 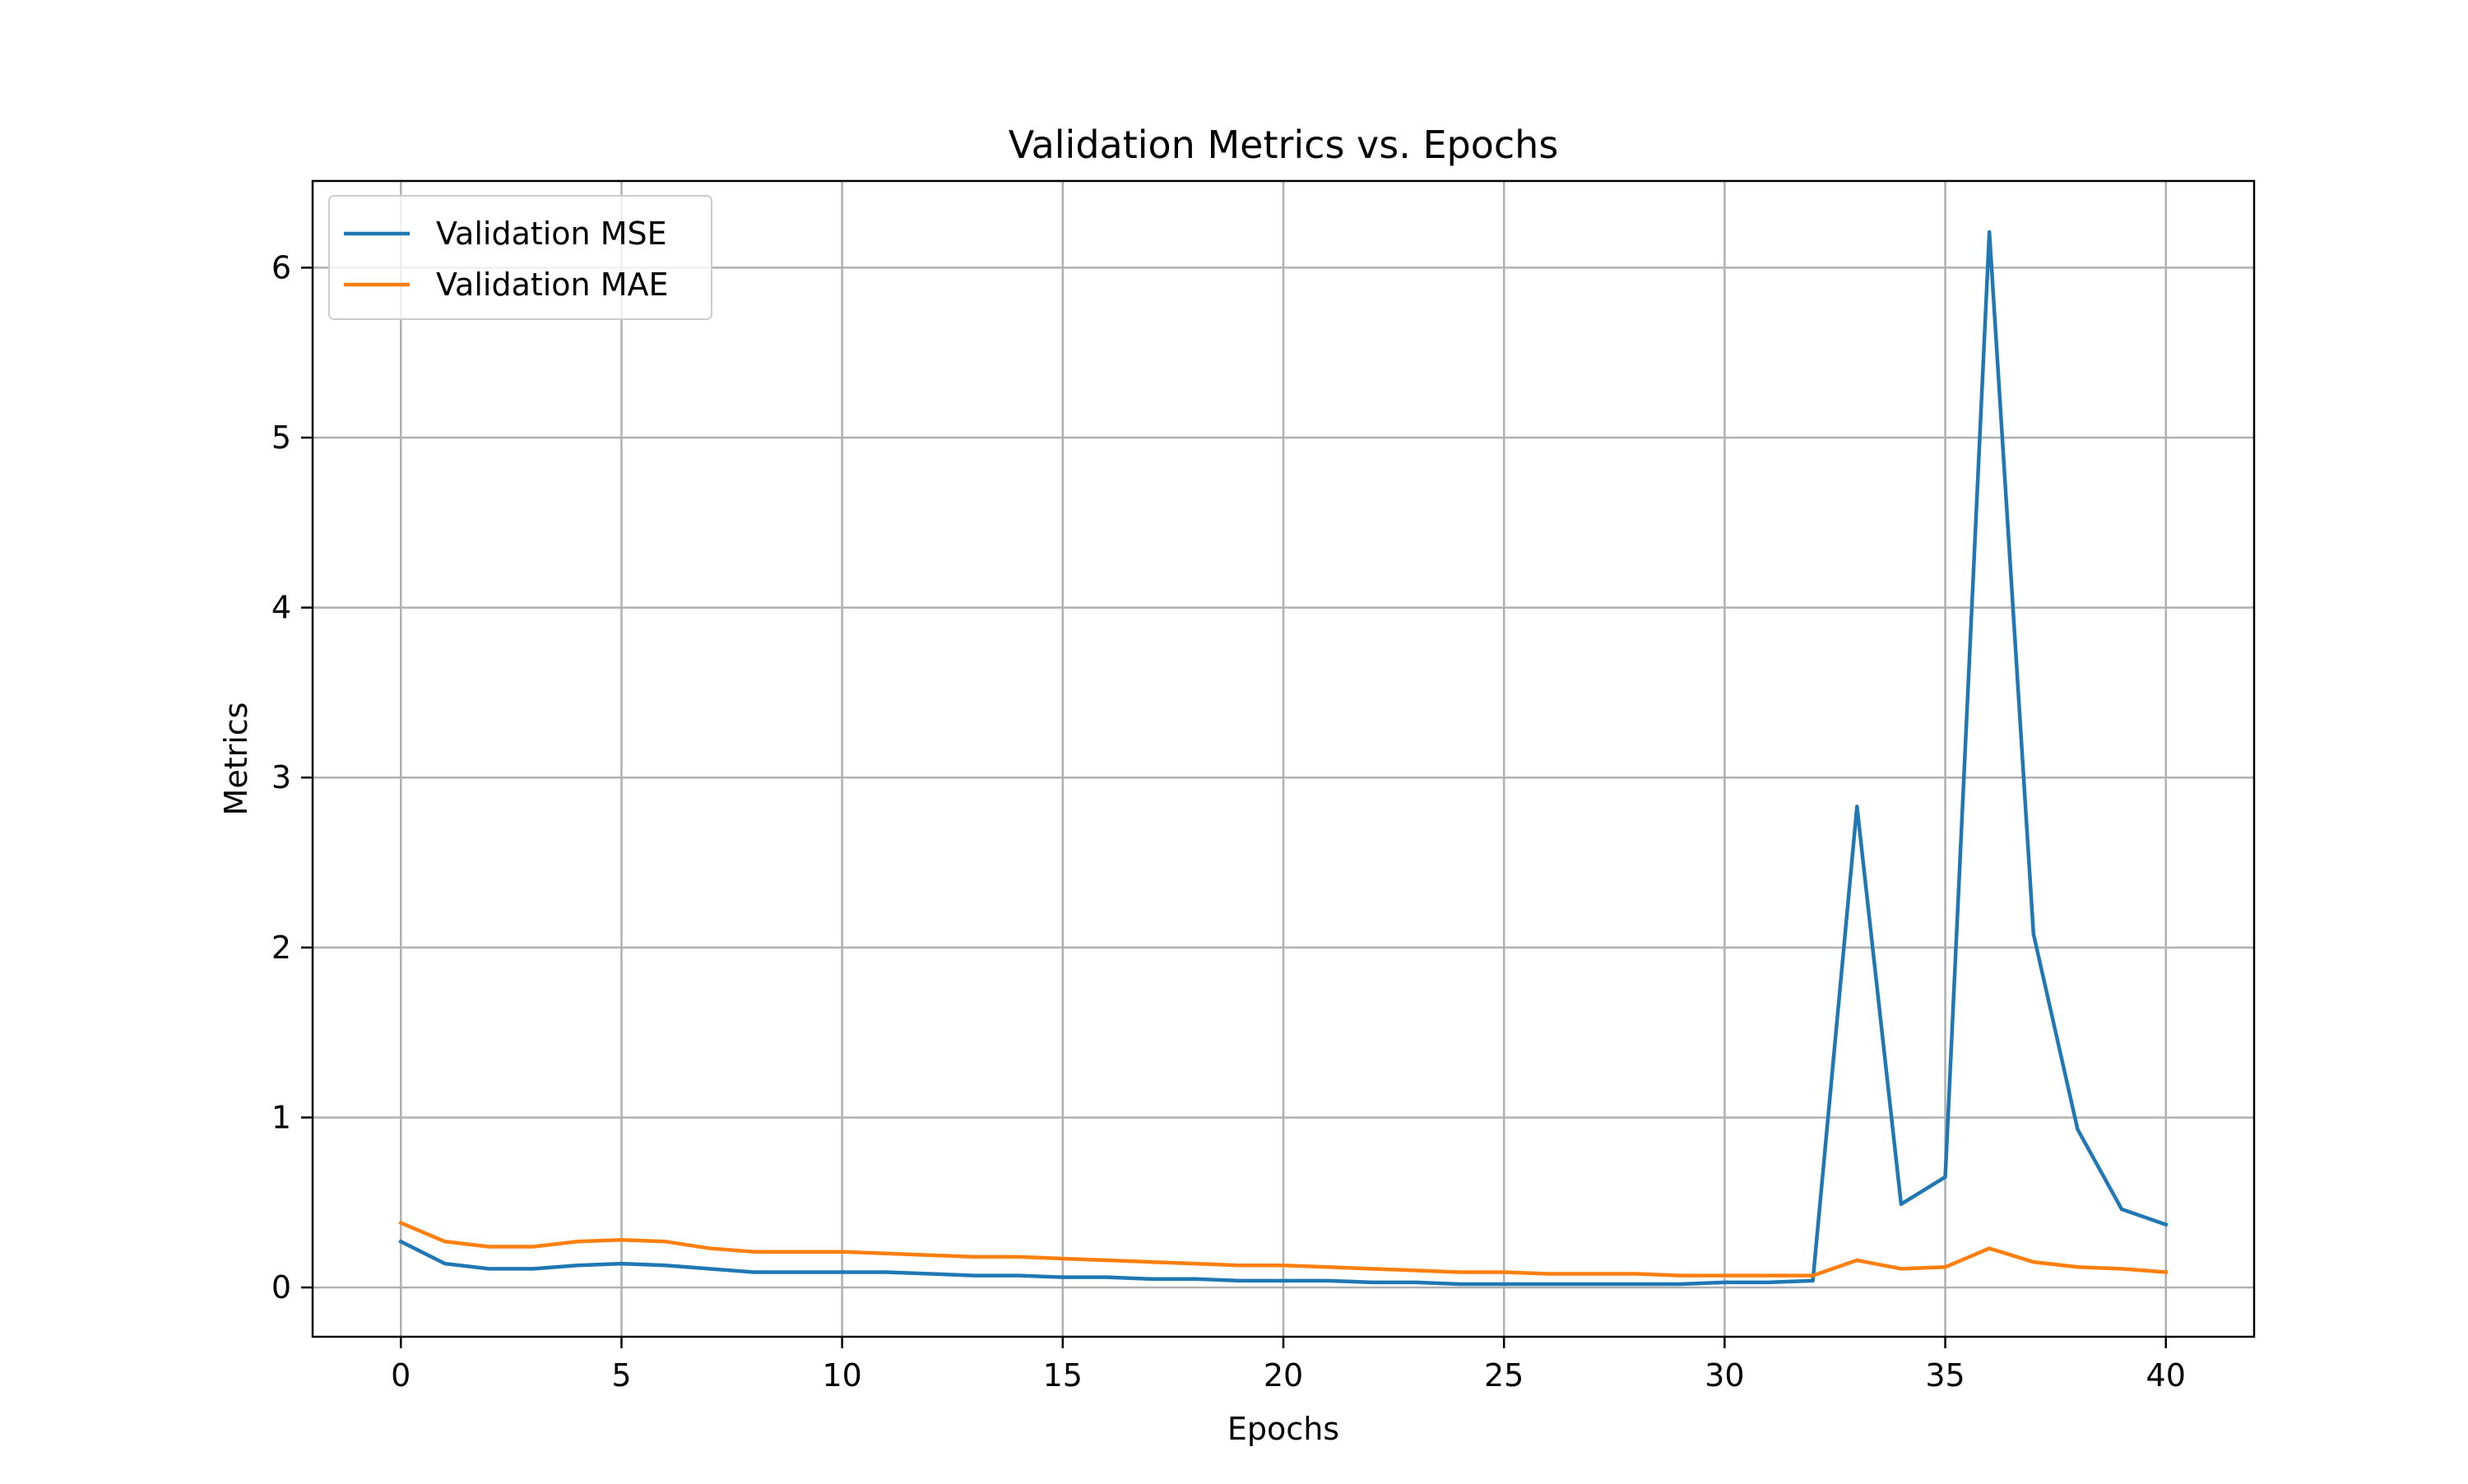 I want to click on x-tick-label: 10, so click(x=841, y=1375).